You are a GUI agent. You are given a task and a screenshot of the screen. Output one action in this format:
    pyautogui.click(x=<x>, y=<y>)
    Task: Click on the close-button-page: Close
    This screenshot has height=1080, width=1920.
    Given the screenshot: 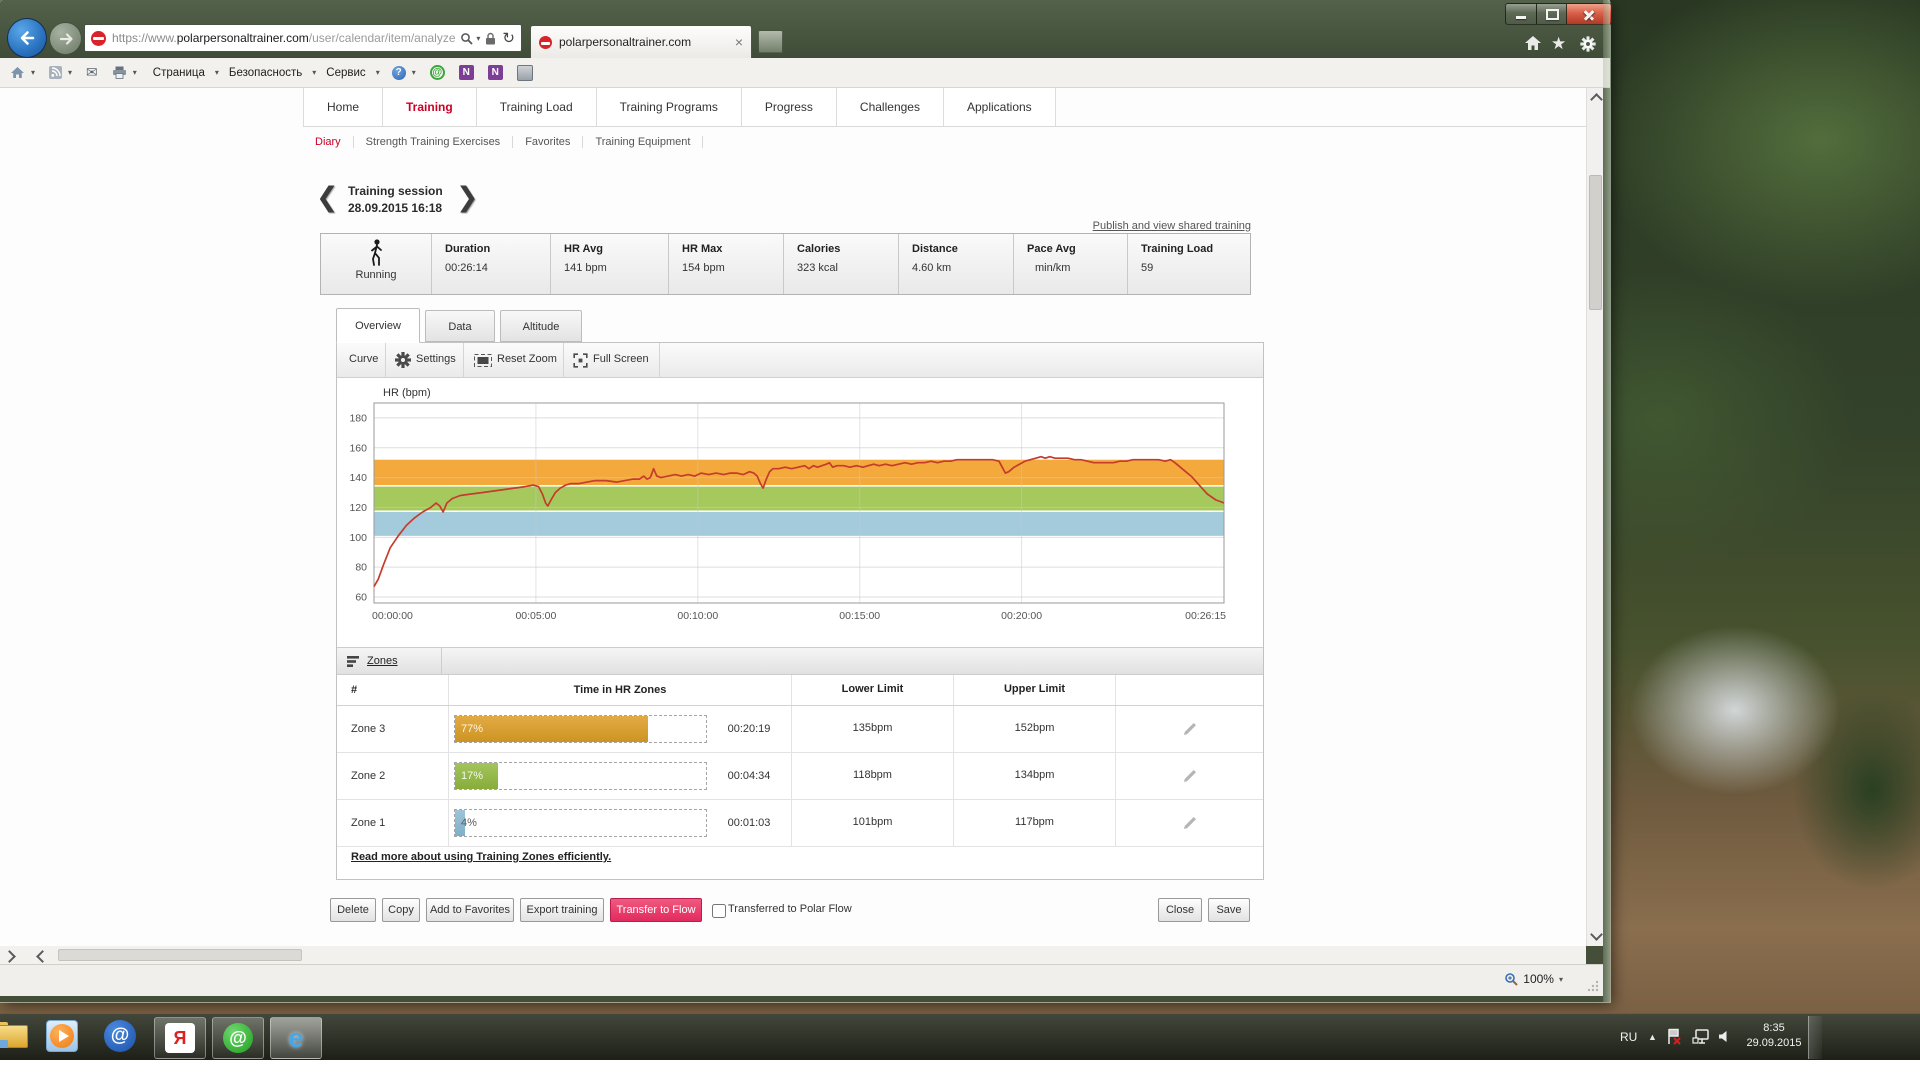 What is the action you would take?
    pyautogui.click(x=1180, y=910)
    